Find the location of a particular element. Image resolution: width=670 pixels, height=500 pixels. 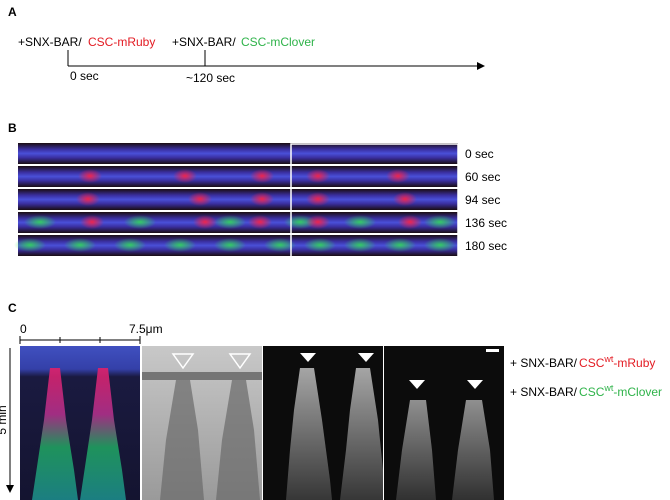

condition-name: CSC-mRuby is located at coordinates (121, 42).